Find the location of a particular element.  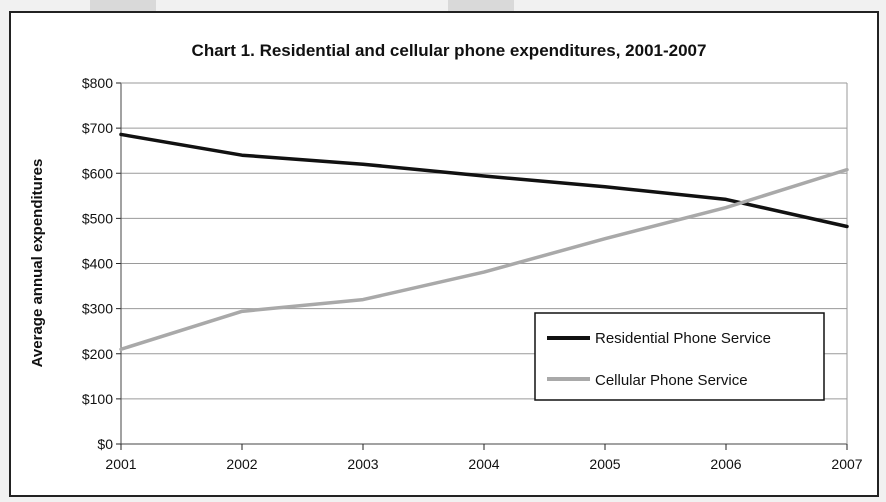

y-tick-label: $700 is located at coordinates (97, 128).